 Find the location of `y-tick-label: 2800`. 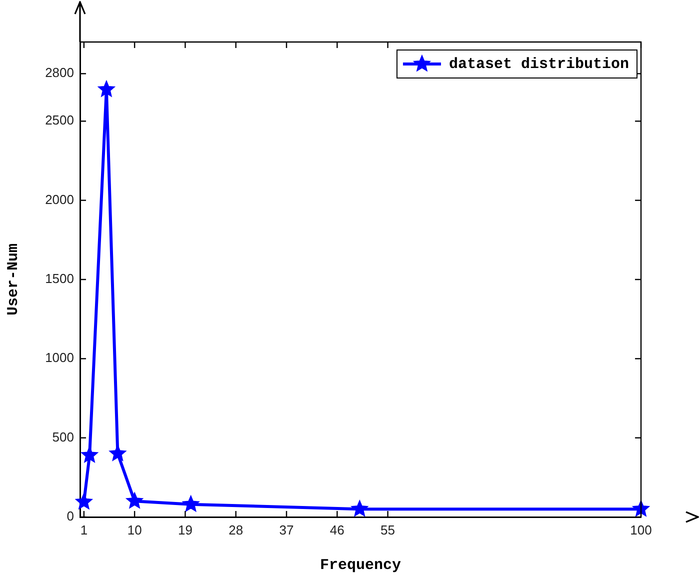

y-tick-label: 2800 is located at coordinates (59, 72).